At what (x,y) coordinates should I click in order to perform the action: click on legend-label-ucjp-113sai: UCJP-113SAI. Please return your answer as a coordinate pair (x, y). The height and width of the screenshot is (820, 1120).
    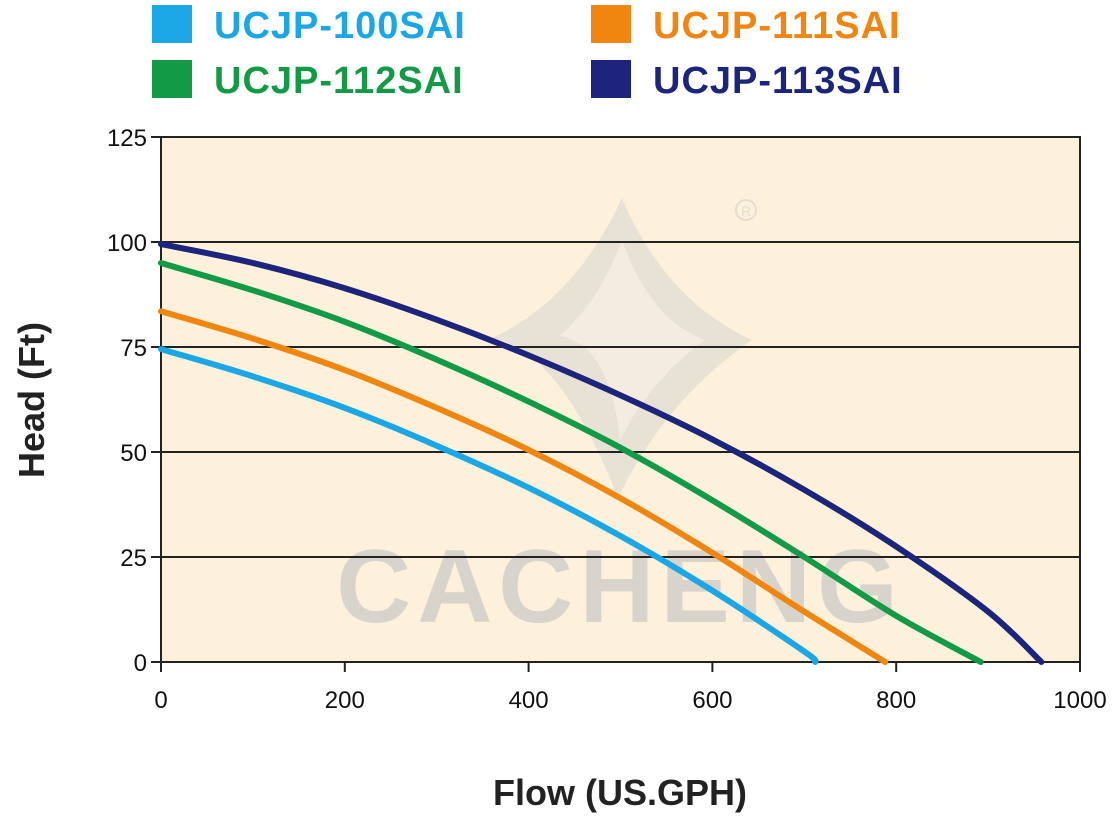
    Looking at the image, I should click on (778, 81).